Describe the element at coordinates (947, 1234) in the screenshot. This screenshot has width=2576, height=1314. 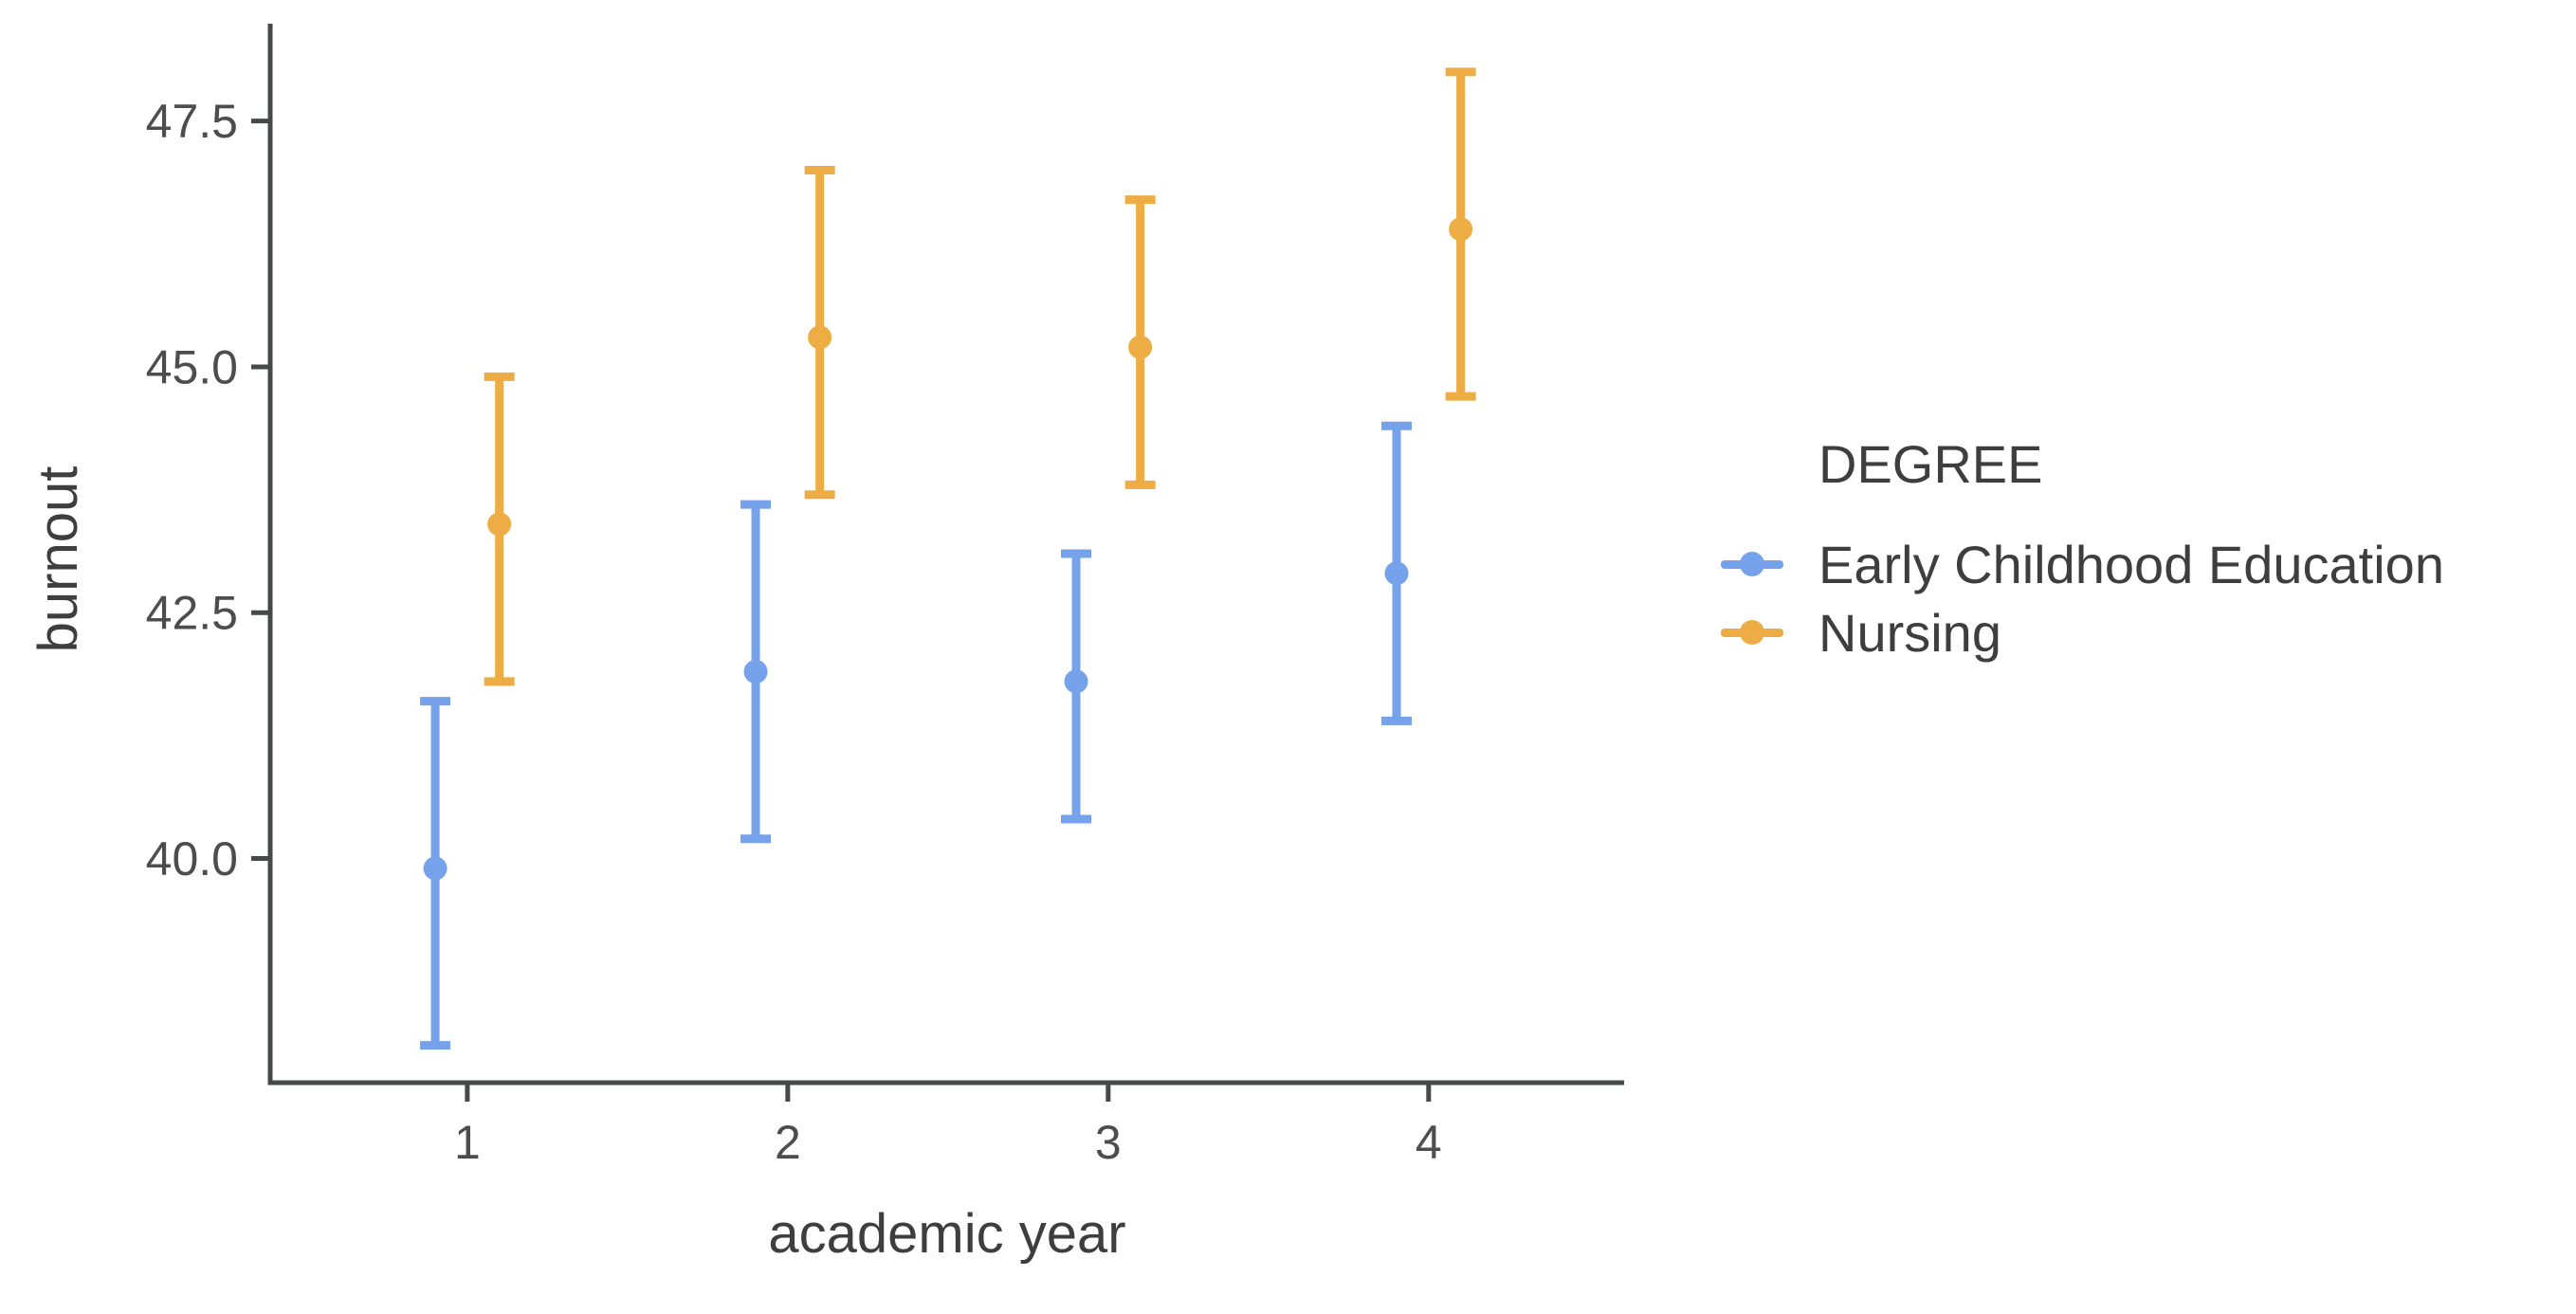
I see `x-axis-title: academic year` at that location.